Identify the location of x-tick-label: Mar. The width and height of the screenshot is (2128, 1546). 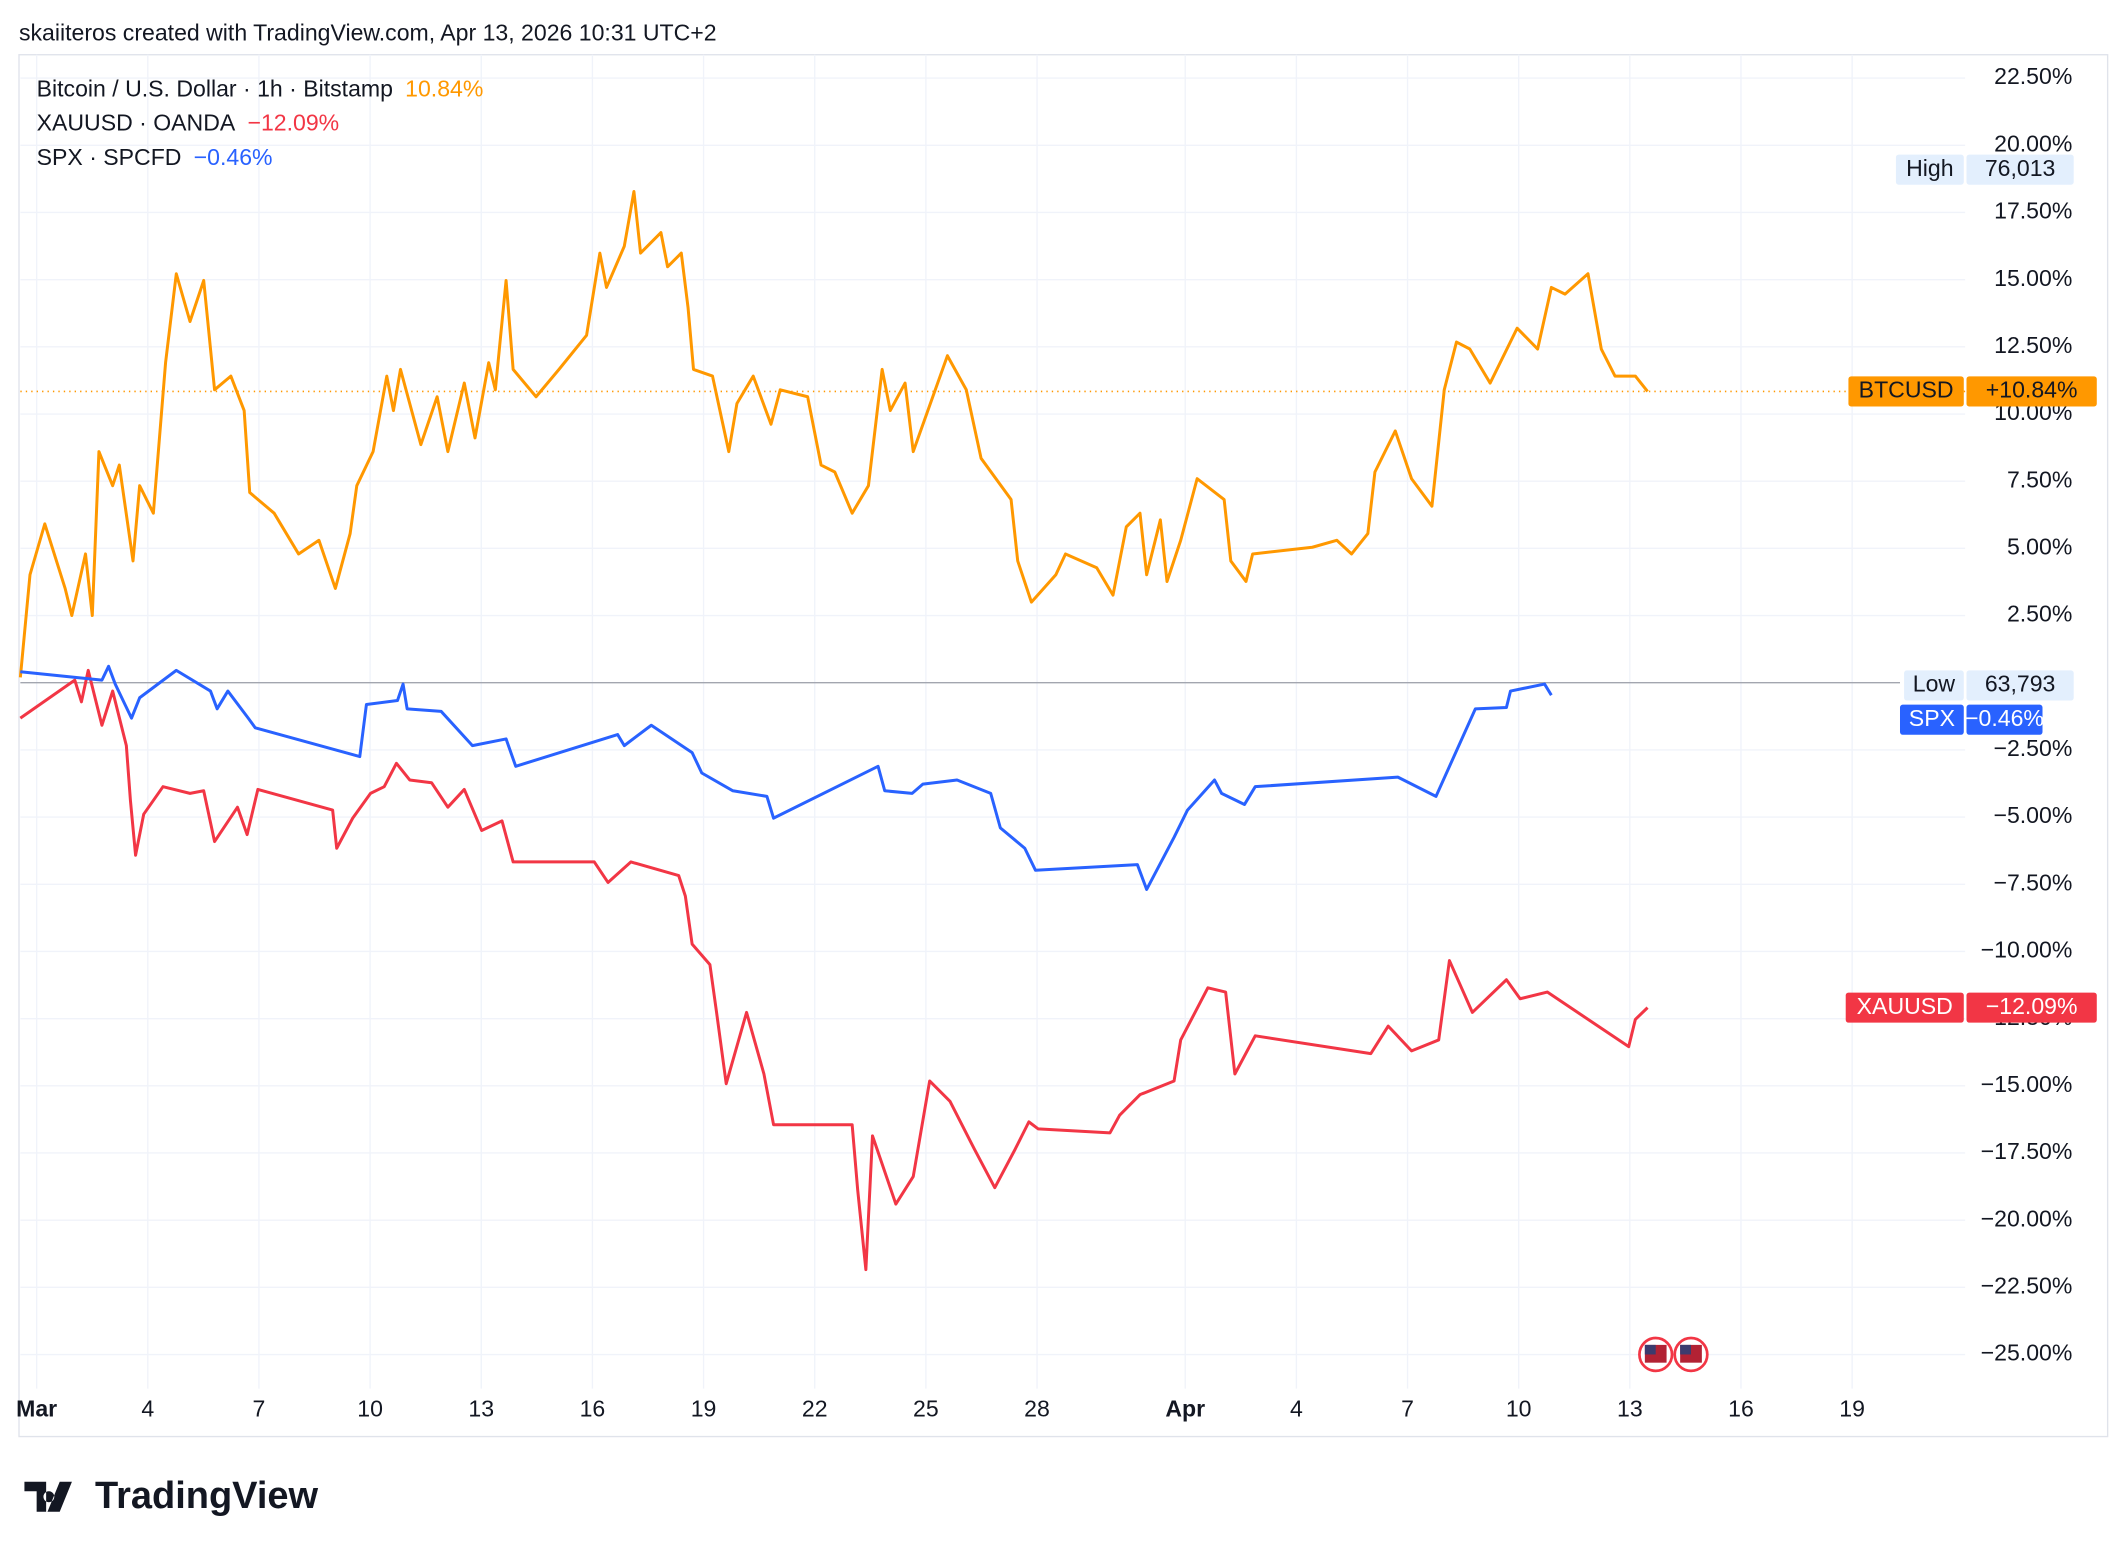
(36, 1409).